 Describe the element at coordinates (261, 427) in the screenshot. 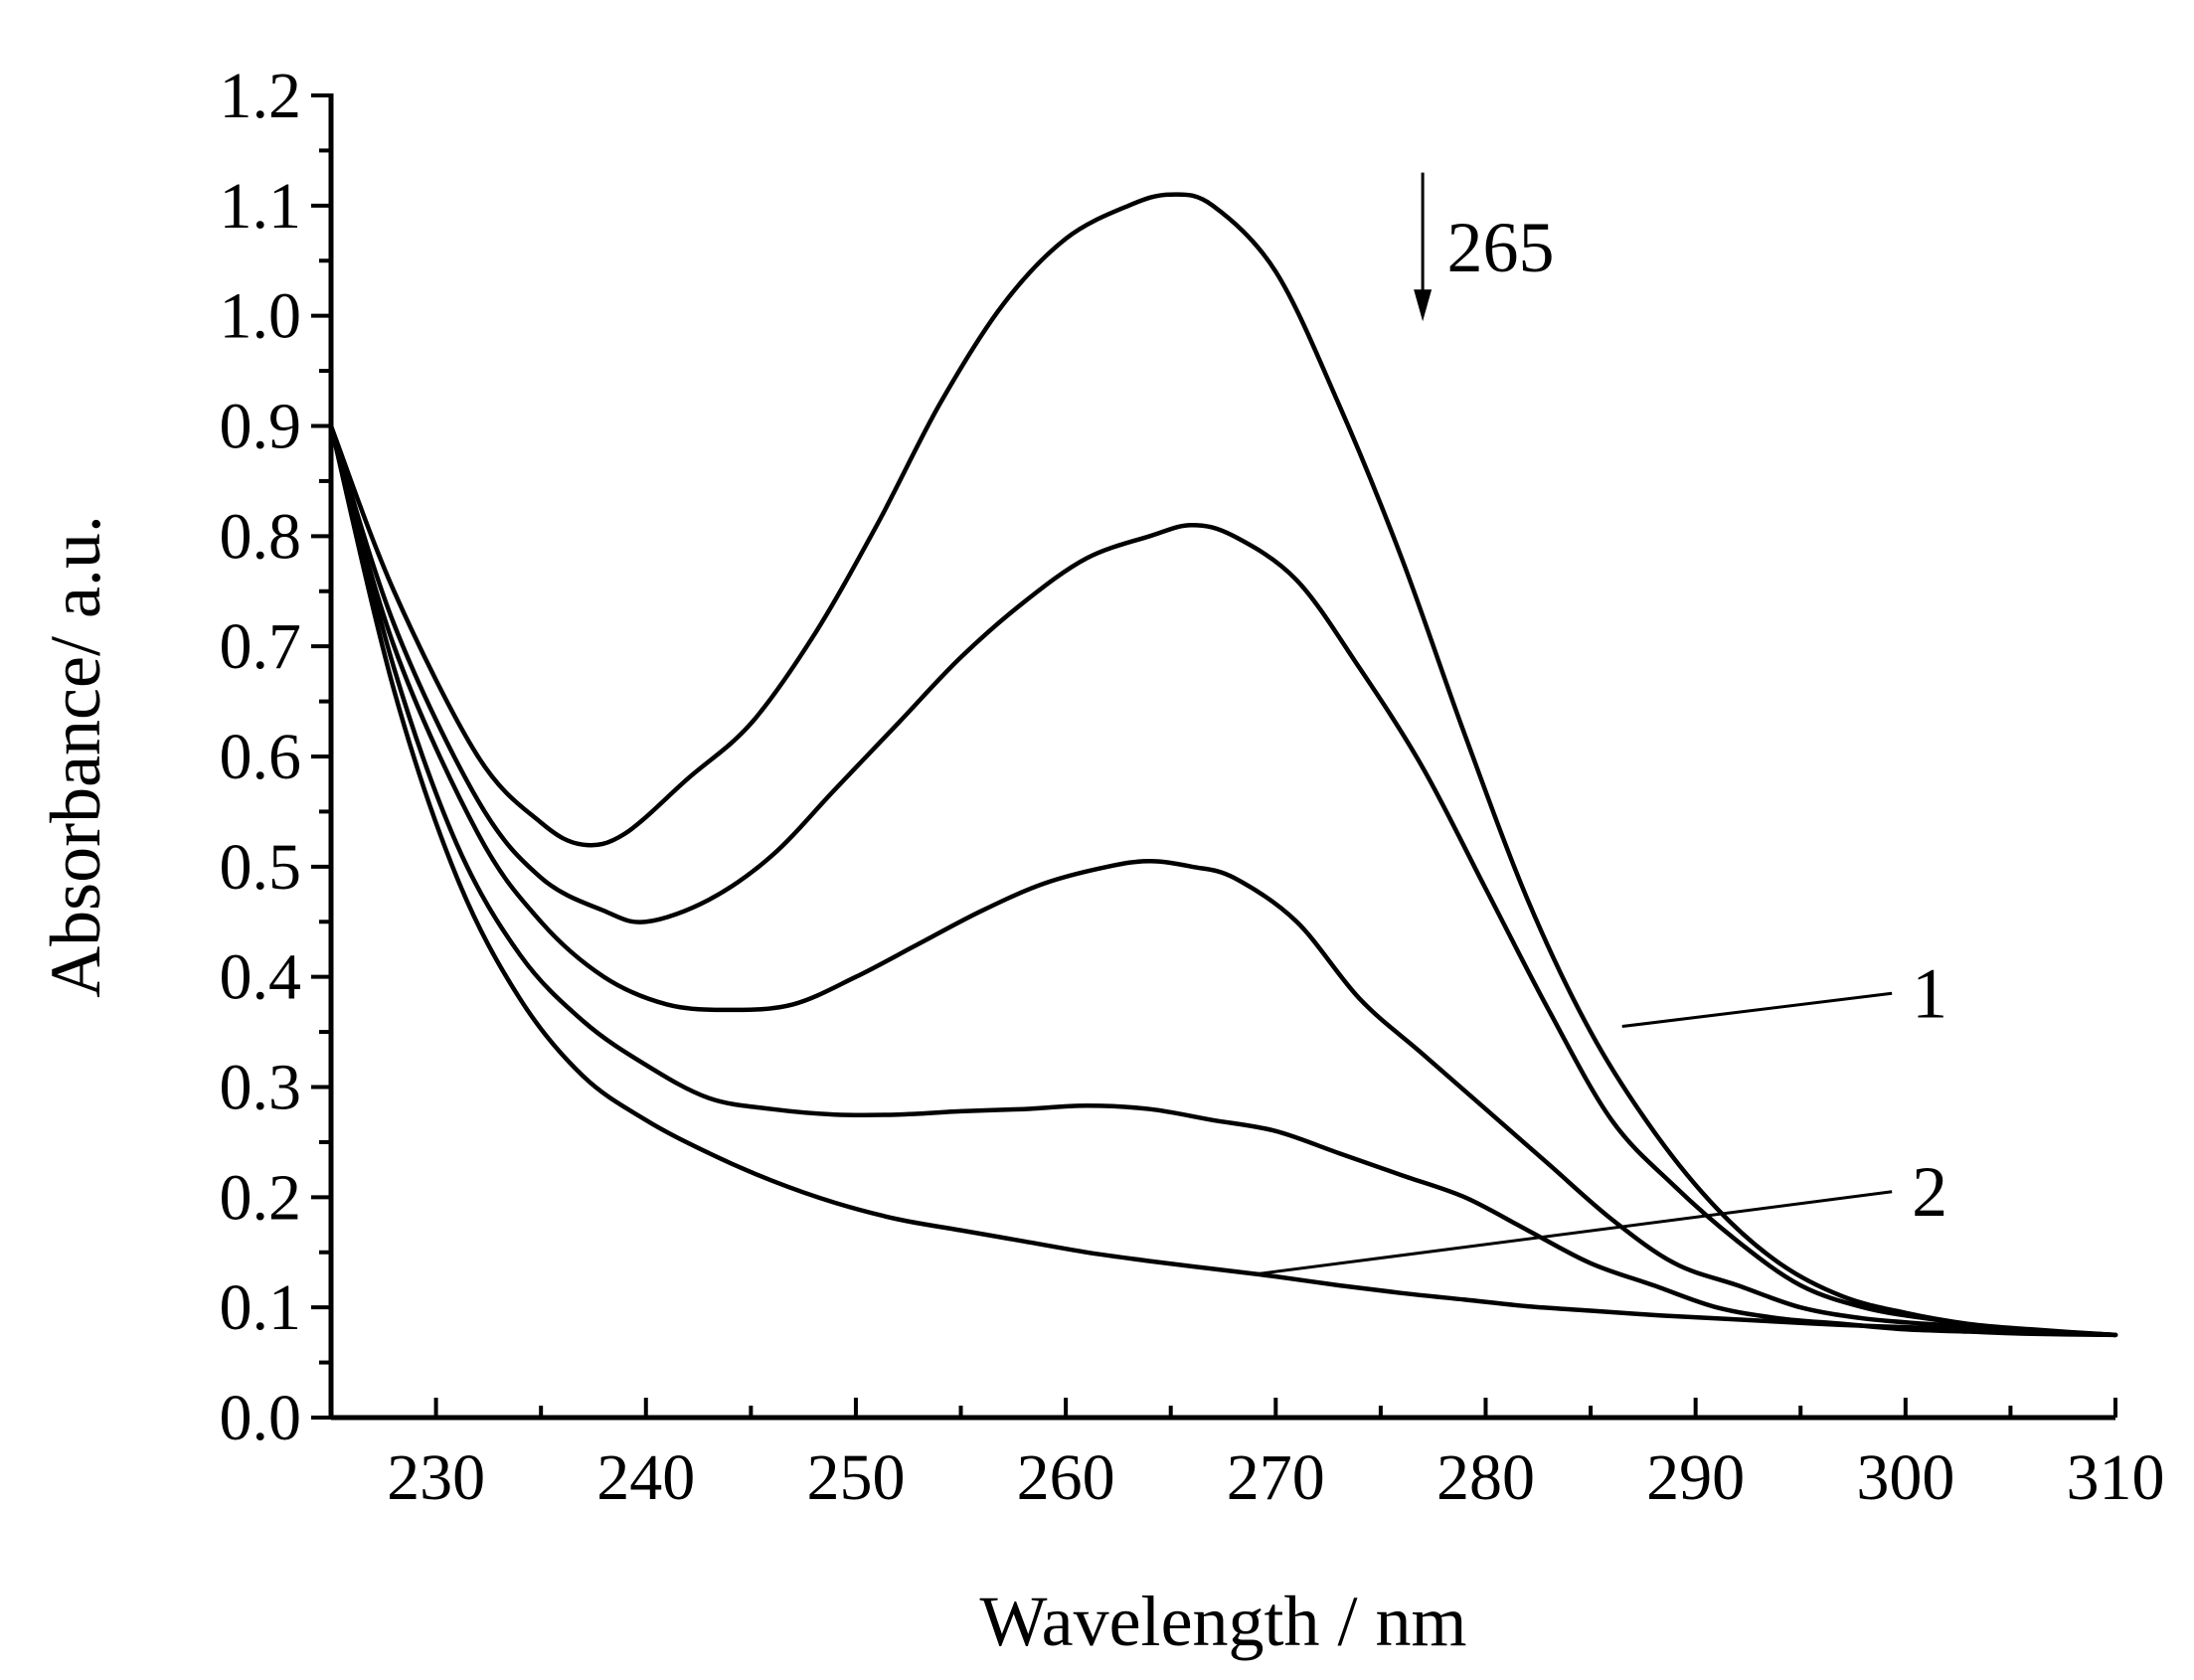

I see `y-tick-label: 0.9` at that location.